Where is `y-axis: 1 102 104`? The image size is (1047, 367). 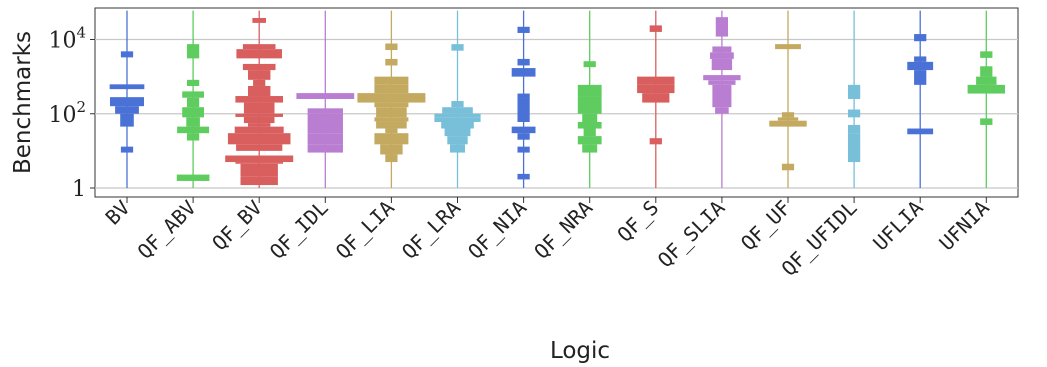 y-axis: 1 102 104 is located at coordinates (71, 113).